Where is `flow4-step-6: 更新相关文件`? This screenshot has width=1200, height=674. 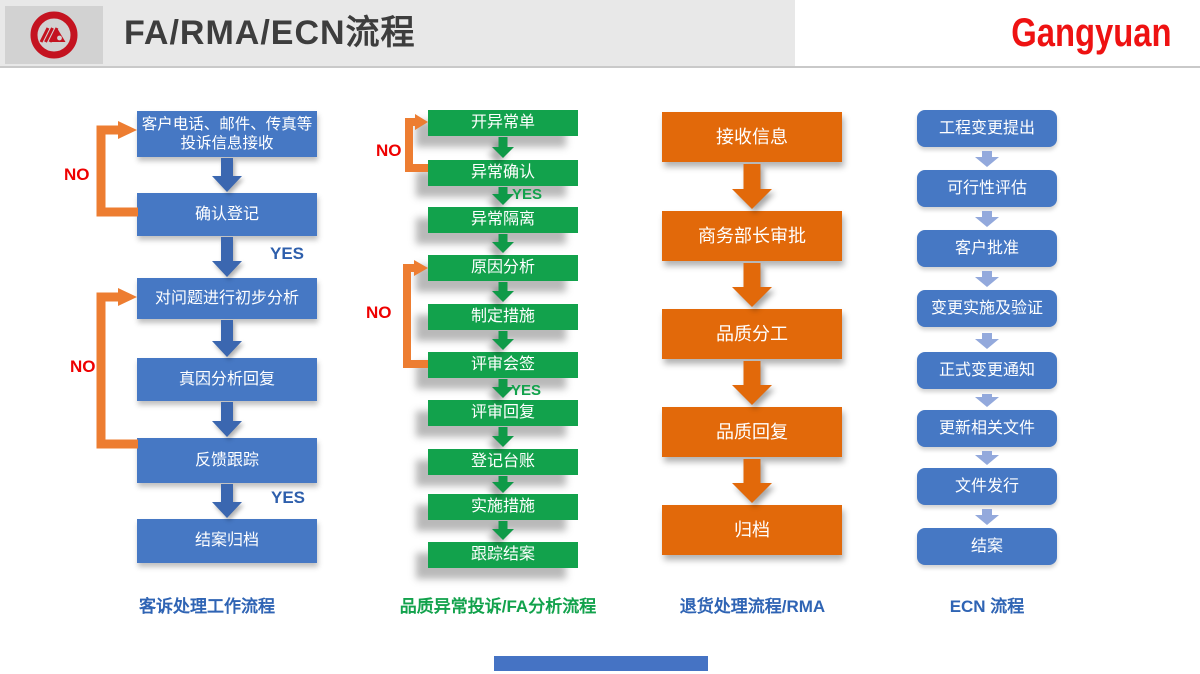 flow4-step-6: 更新相关文件 is located at coordinates (987, 428).